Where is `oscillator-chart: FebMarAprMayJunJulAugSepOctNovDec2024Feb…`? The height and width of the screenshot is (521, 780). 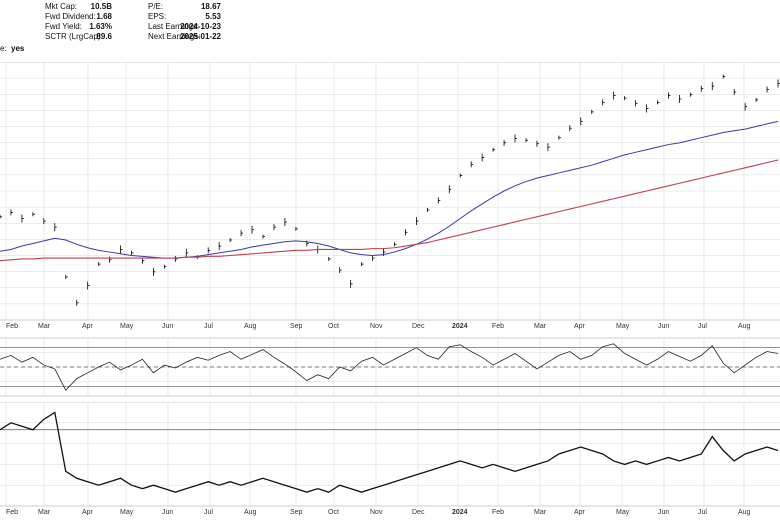 oscillator-chart: FebMarAprMayJunJulAugSepOctNovDec2024Feb… is located at coordinates (390, 372).